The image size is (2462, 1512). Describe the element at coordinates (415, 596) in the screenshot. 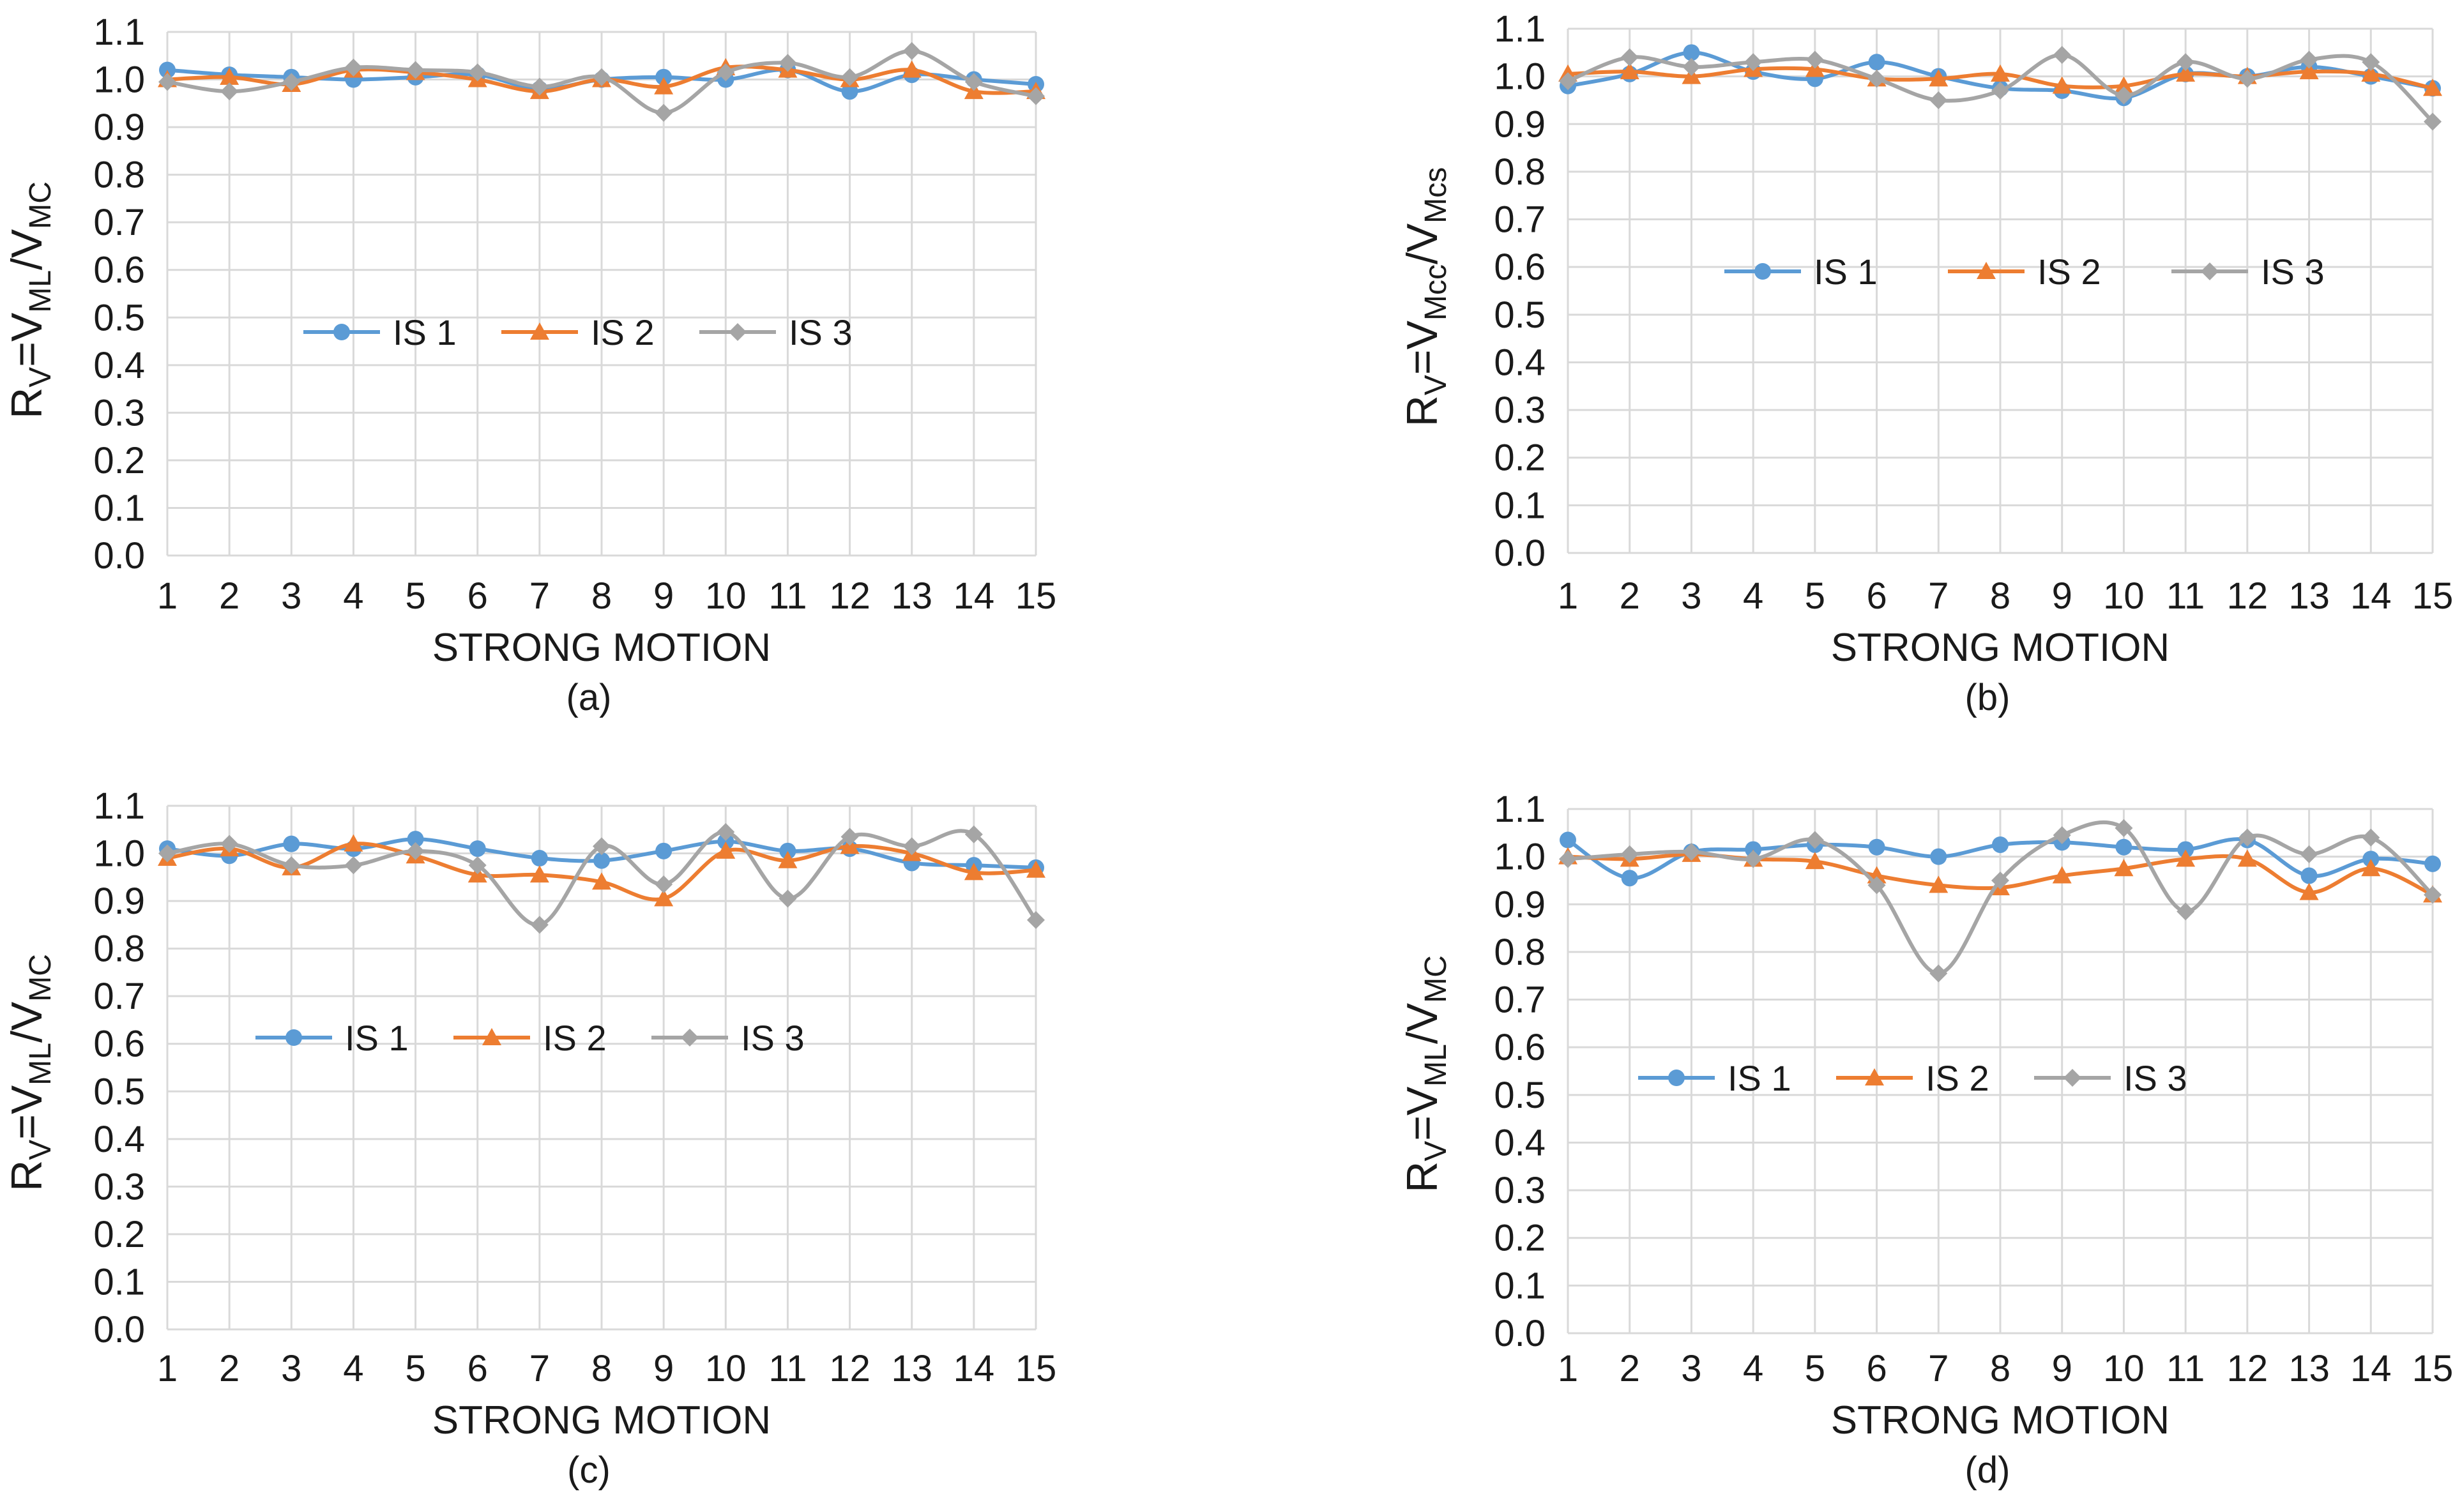

I see `x-tick-label: 5` at that location.